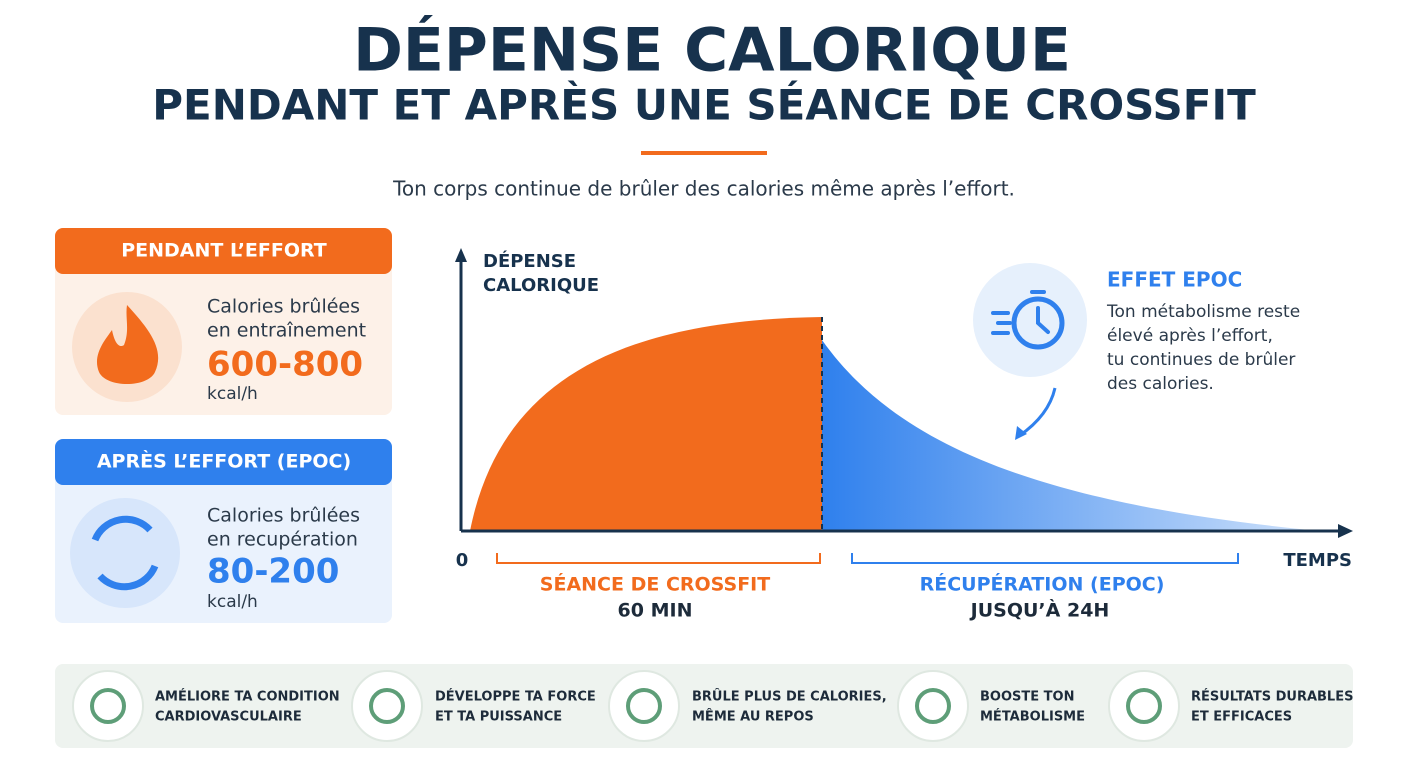  I want to click on session-area, so click(646, 424).